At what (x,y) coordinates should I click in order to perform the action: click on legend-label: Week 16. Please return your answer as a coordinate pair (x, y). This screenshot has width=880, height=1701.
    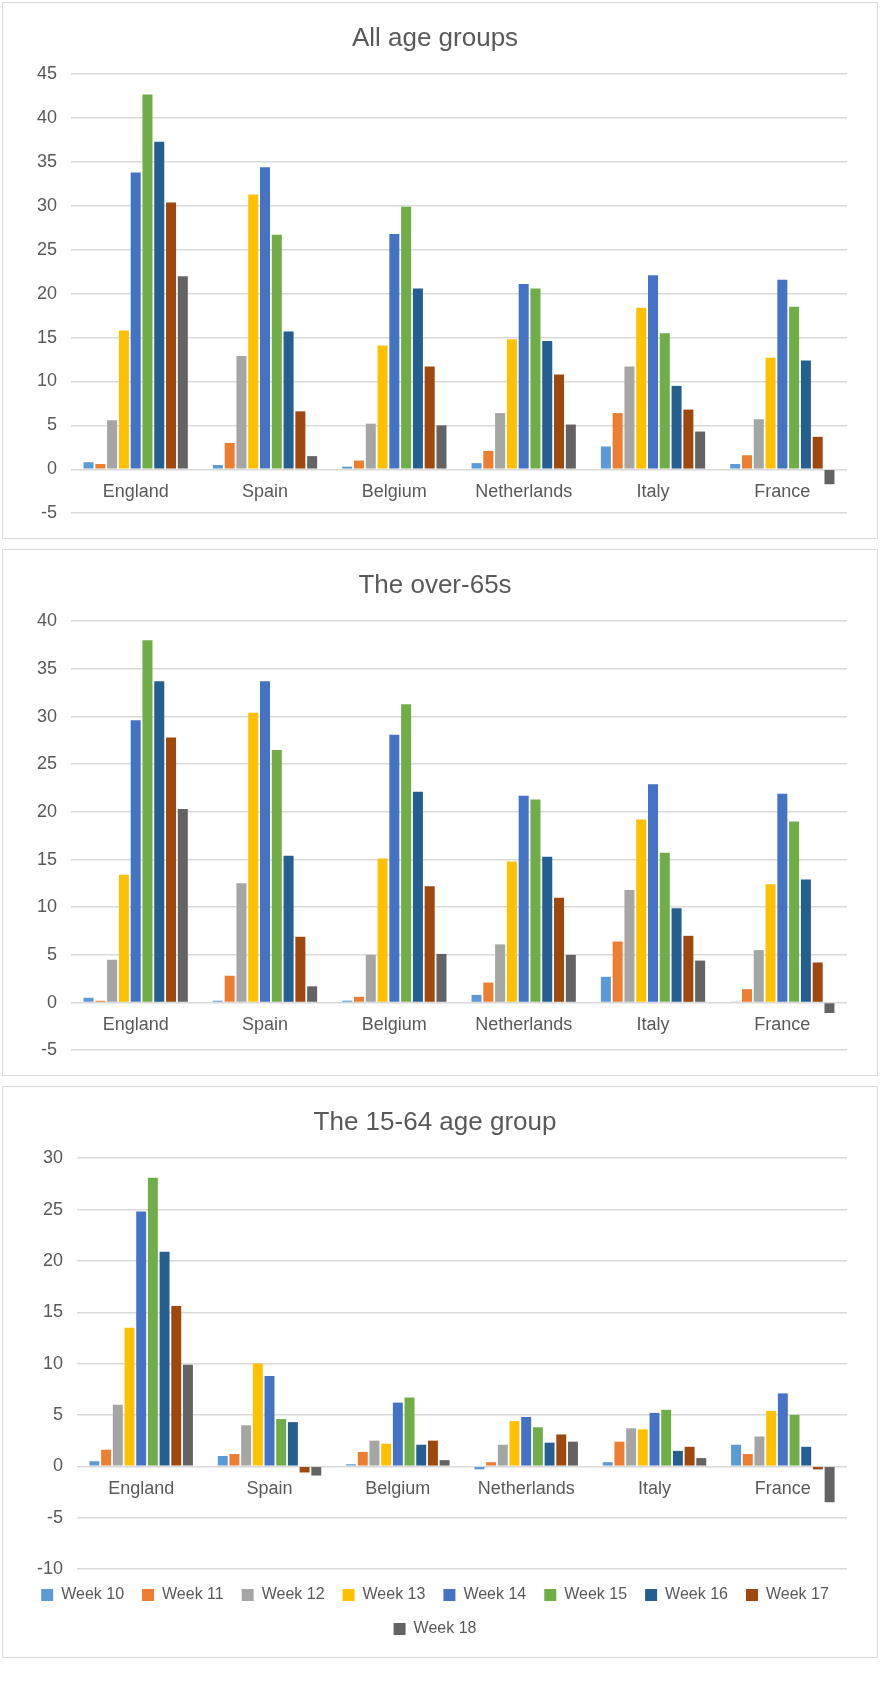
    Looking at the image, I should click on (697, 1594).